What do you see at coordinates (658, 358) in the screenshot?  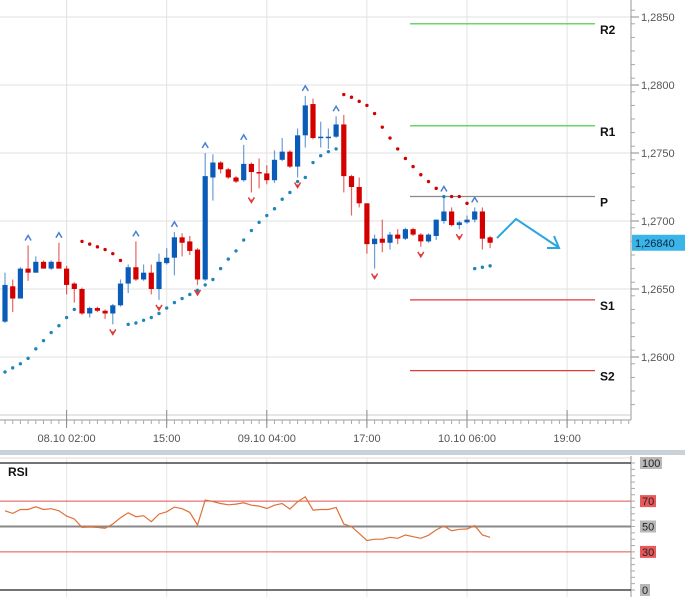 I see `price-tick-label: 1,2600` at bounding box center [658, 358].